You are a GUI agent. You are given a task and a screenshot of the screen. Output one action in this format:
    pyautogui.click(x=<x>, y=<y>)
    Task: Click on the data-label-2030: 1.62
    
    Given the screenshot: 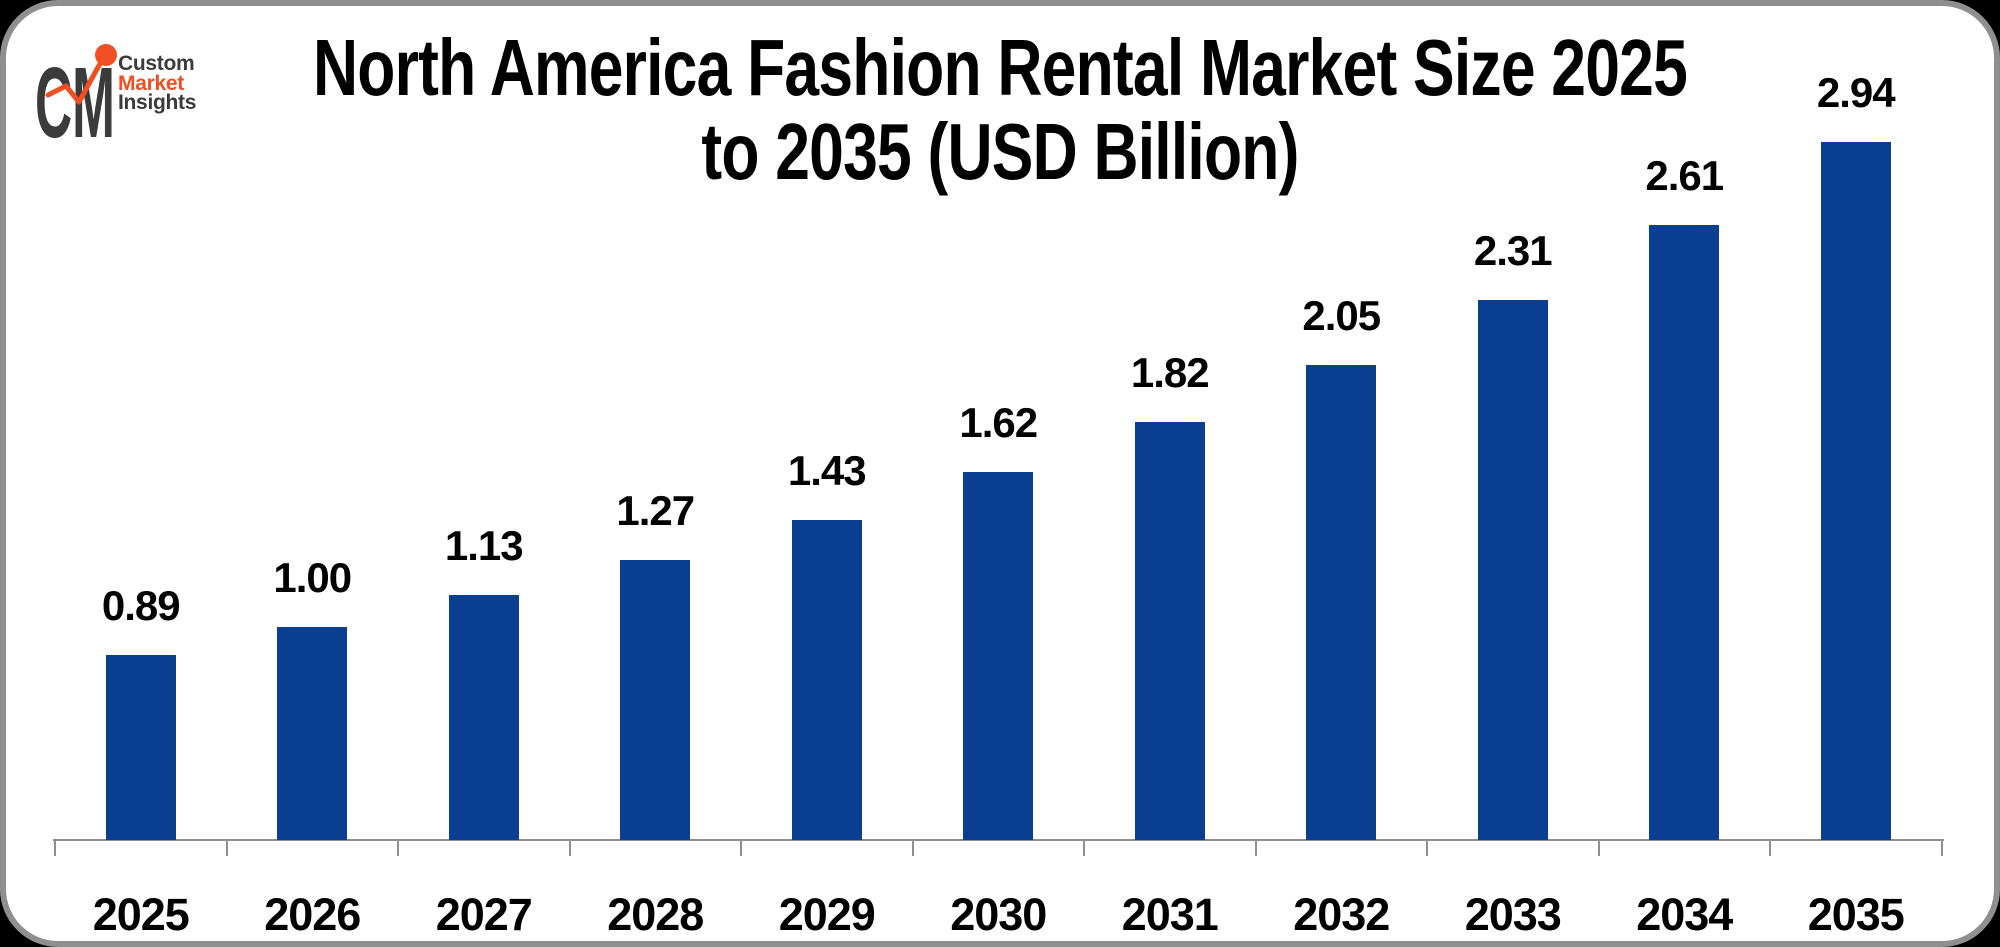 What is the action you would take?
    pyautogui.click(x=998, y=422)
    